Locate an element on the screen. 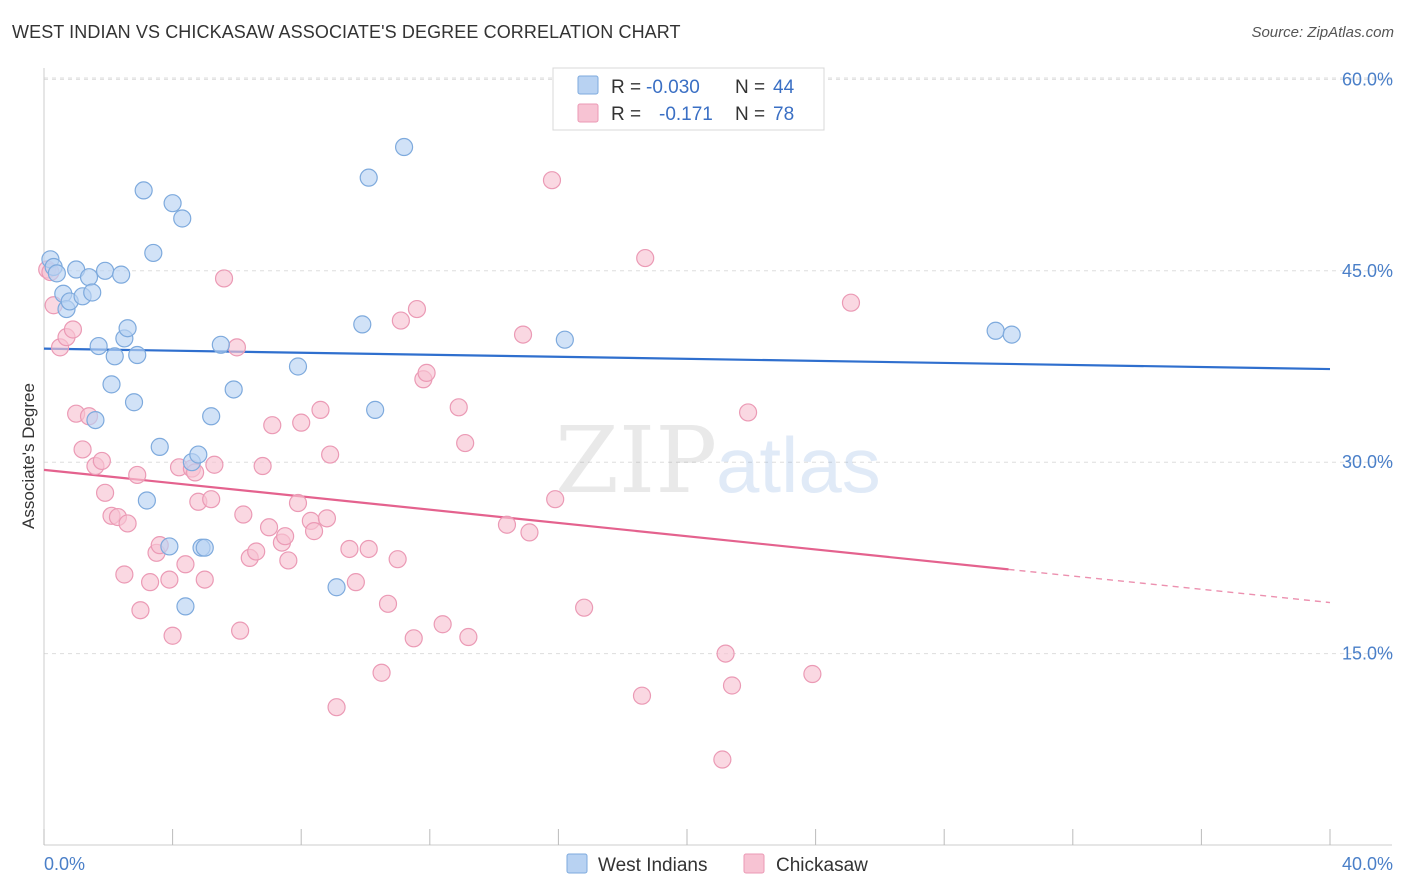 The height and width of the screenshot is (892, 1406). x-tick-label: 0.0% is located at coordinates (64, 864).